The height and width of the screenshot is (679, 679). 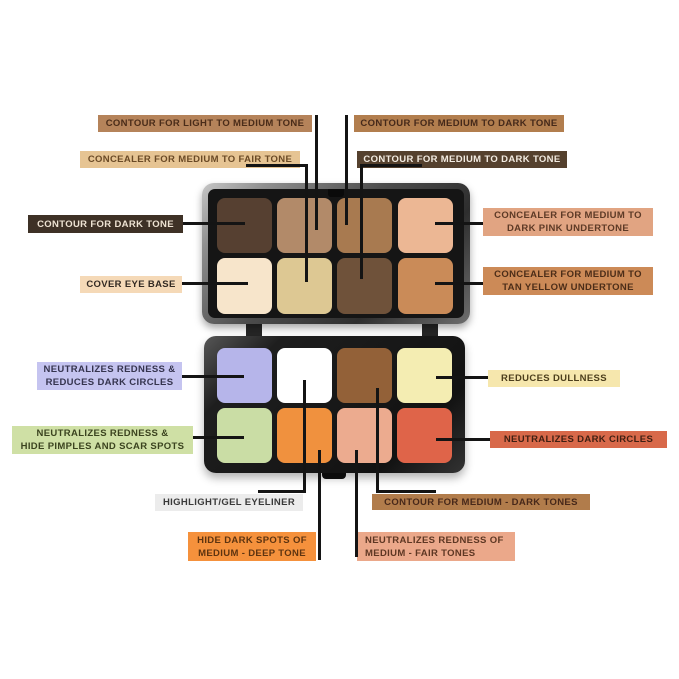 What do you see at coordinates (364, 375) in the screenshot?
I see `pan-contour-medium-dark-tones` at bounding box center [364, 375].